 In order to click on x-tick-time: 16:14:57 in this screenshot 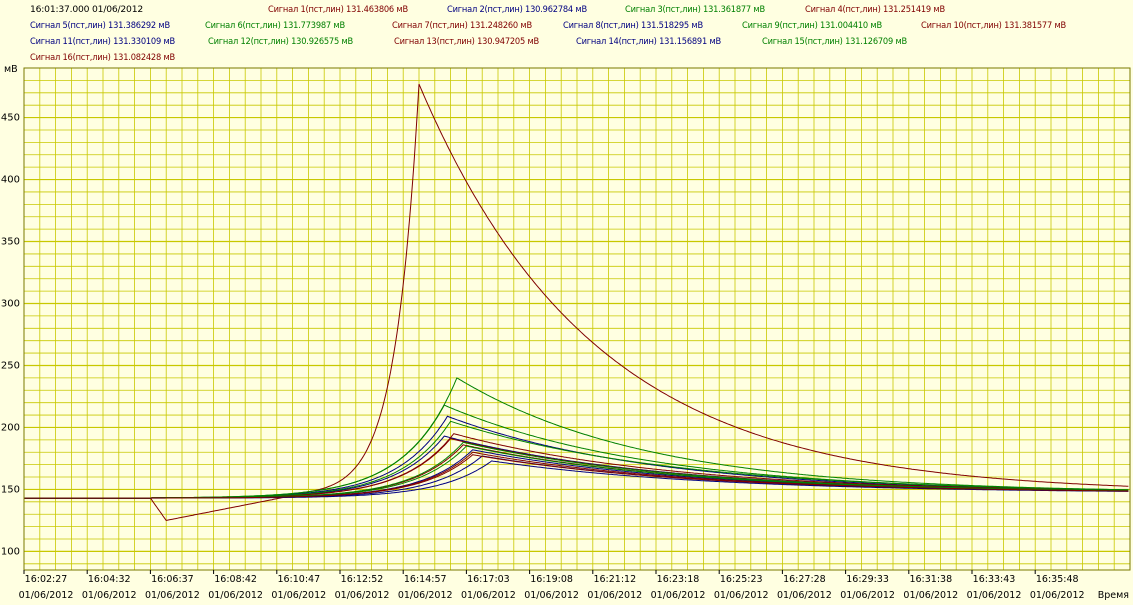, I will do `click(425, 579)`.